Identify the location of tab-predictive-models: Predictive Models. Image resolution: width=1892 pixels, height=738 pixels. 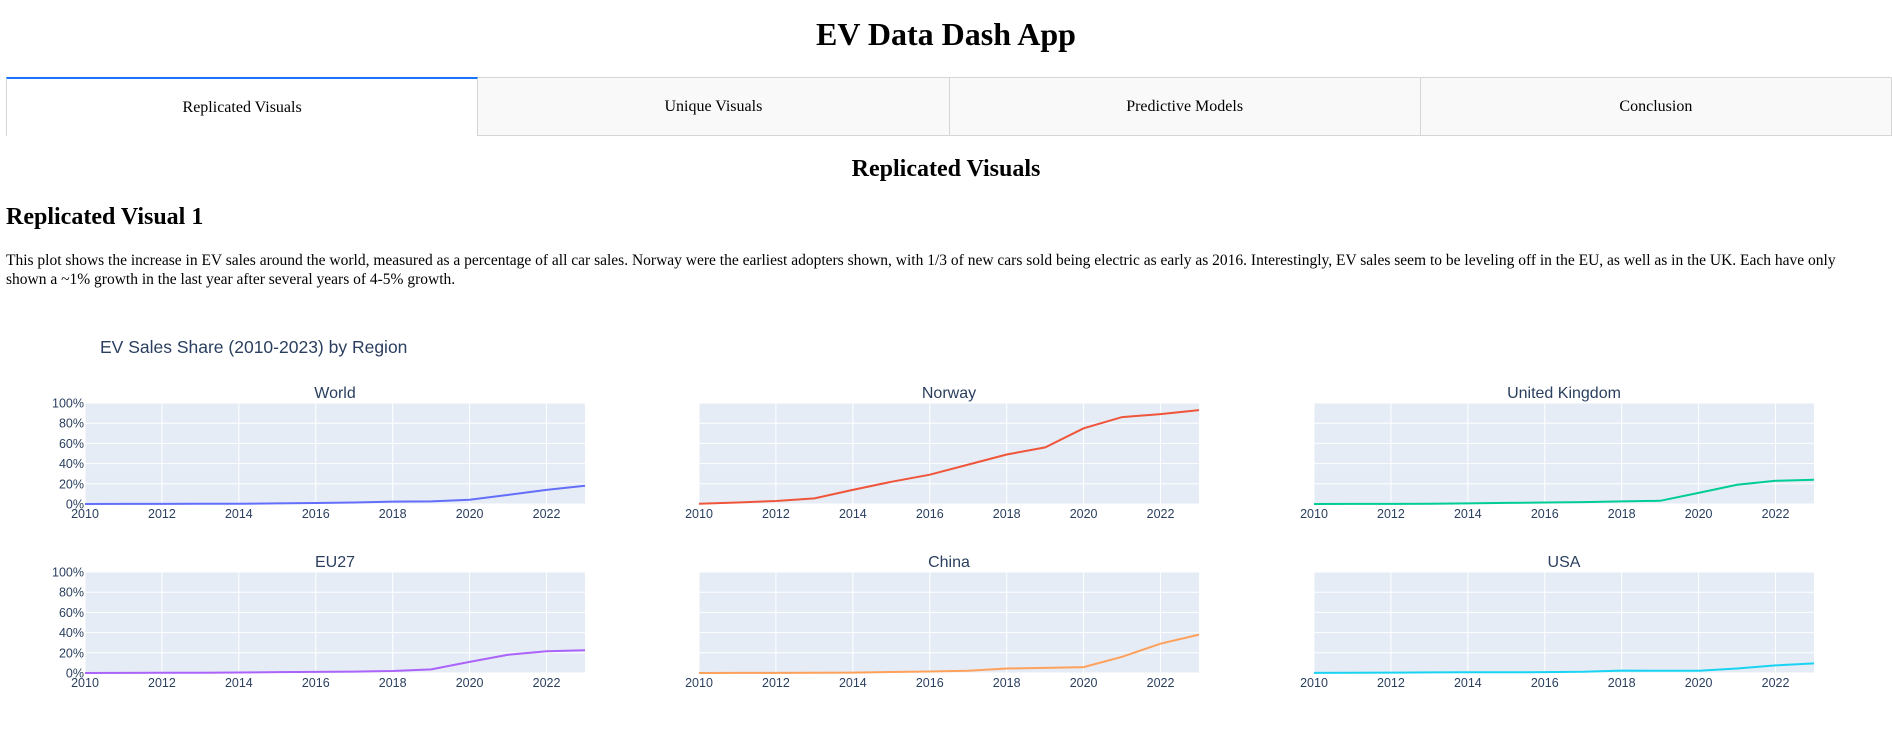
(1185, 106).